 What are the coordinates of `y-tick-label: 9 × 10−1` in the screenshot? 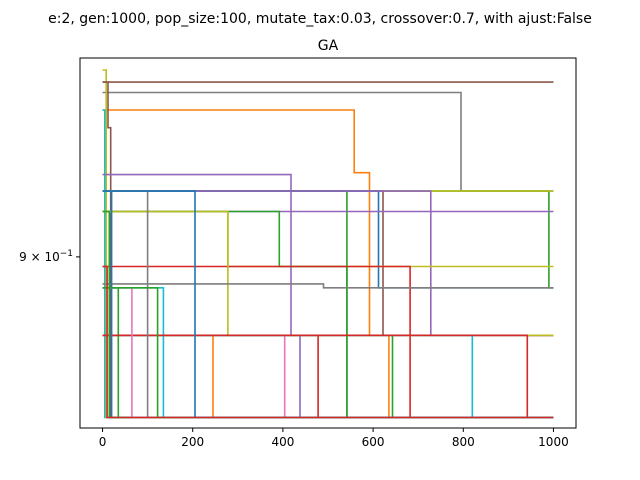 It's located at (46, 256).